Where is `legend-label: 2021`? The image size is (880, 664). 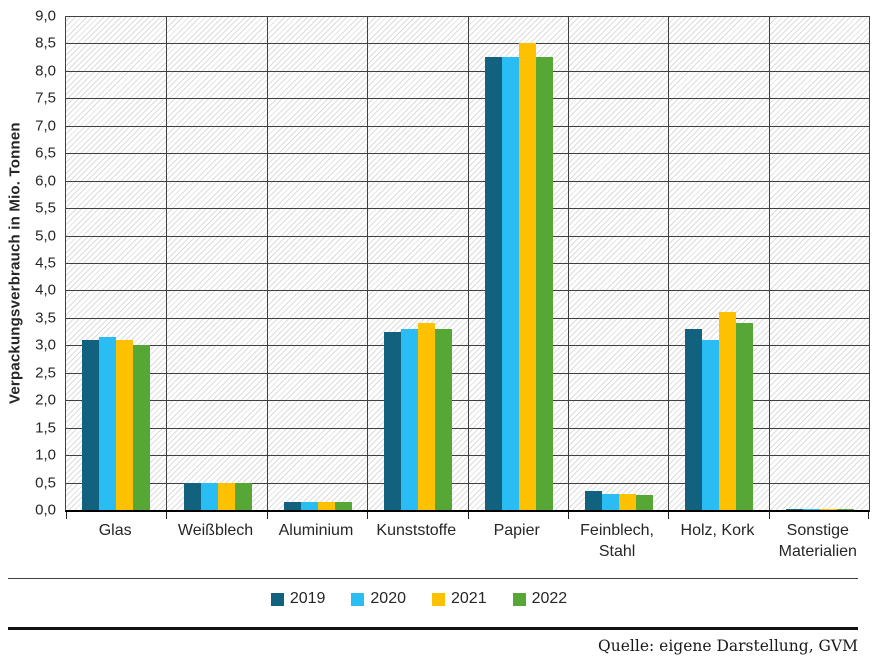
legend-label: 2021 is located at coordinates (469, 598).